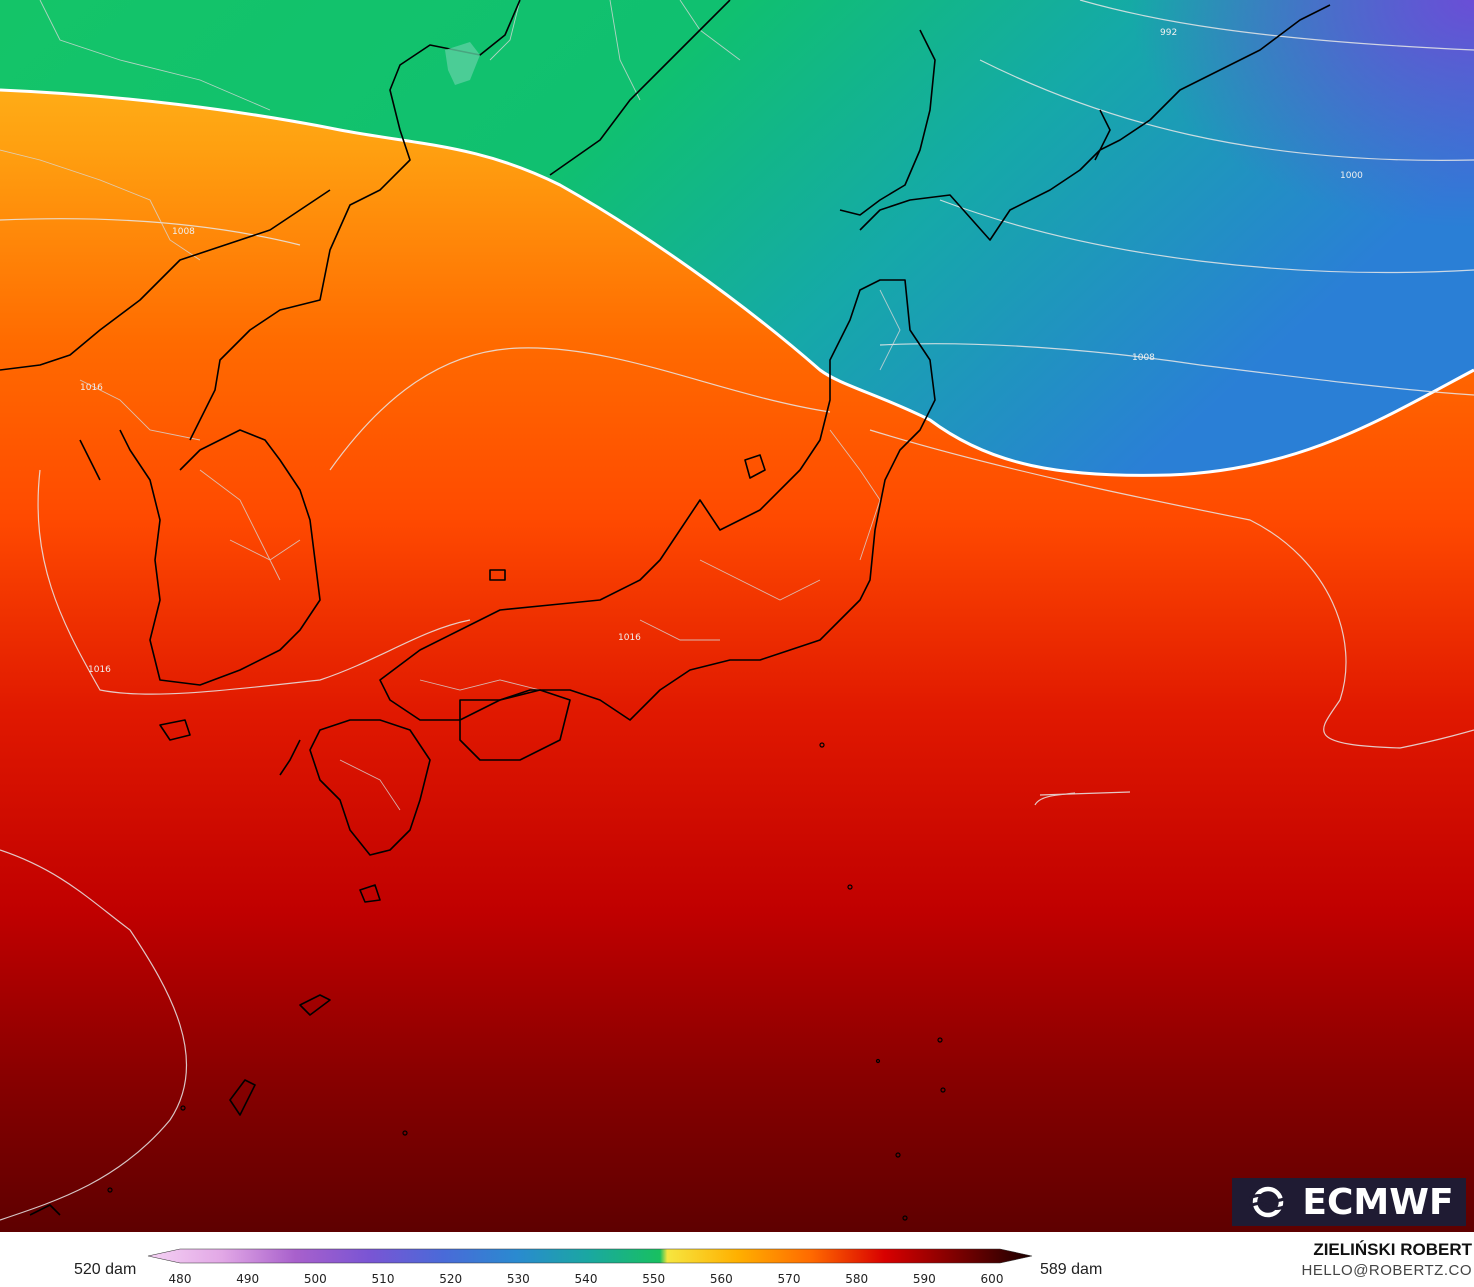 This screenshot has width=1474, height=1287. Describe the element at coordinates (653, 1279) in the screenshot. I see `colorbar-tick-label: 550` at that location.